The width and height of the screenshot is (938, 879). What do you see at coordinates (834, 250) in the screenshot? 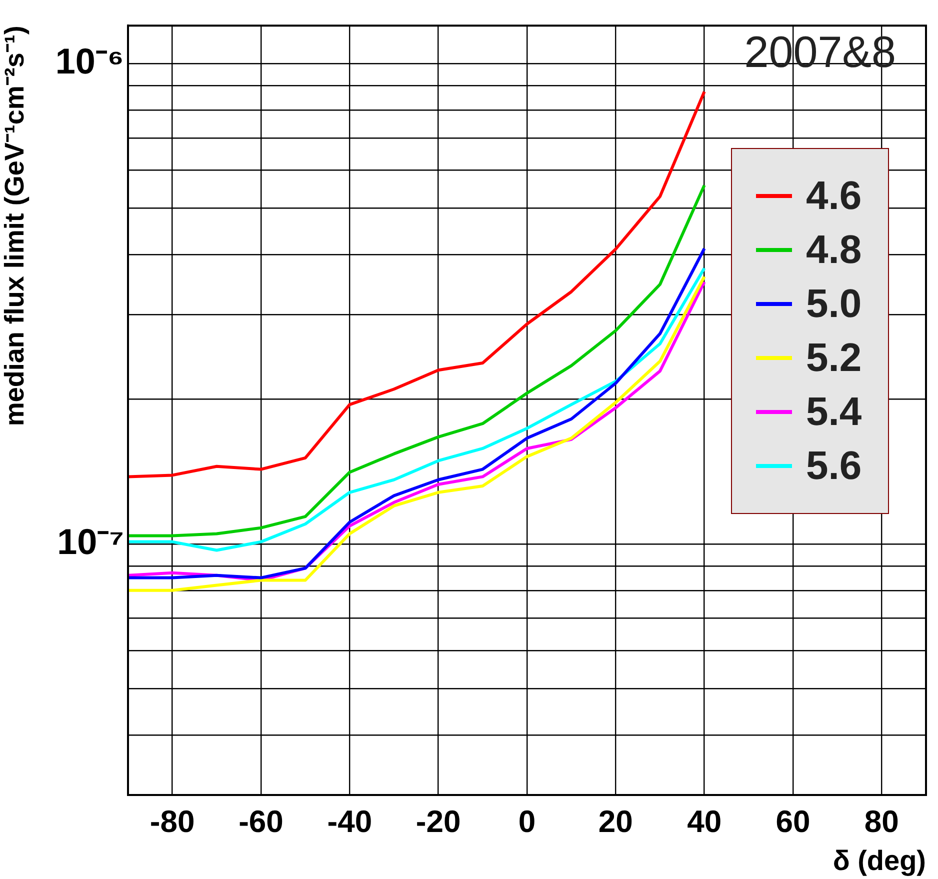
I see `legend-label: 4.8` at bounding box center [834, 250].